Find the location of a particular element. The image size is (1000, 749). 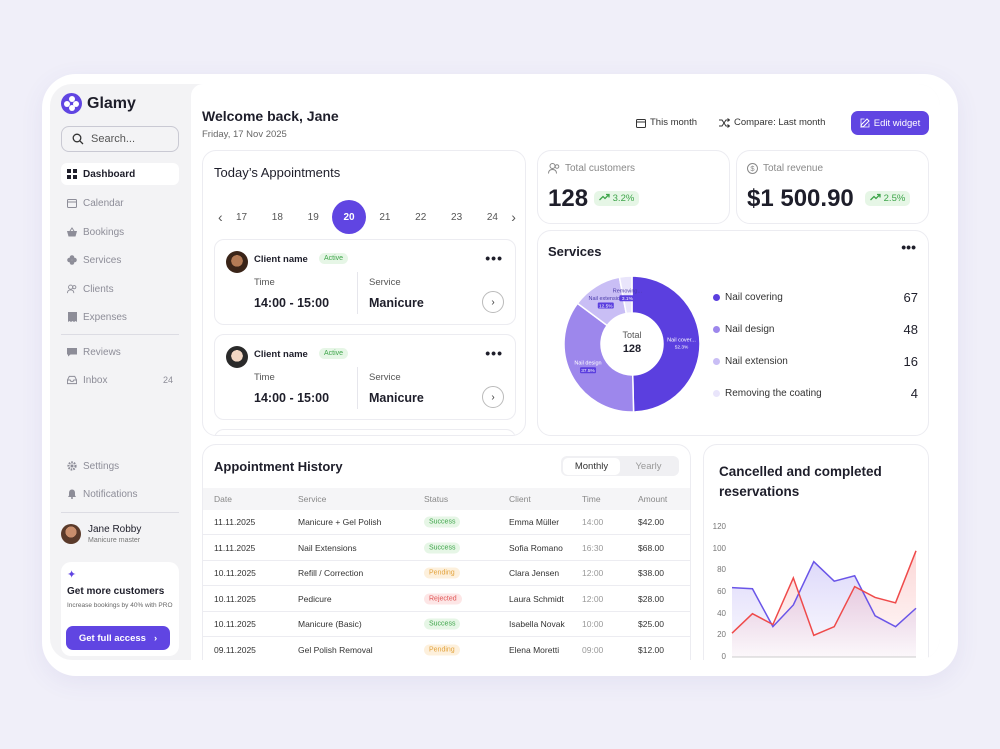

sidebar-item-services: Services is located at coordinates (120, 260).